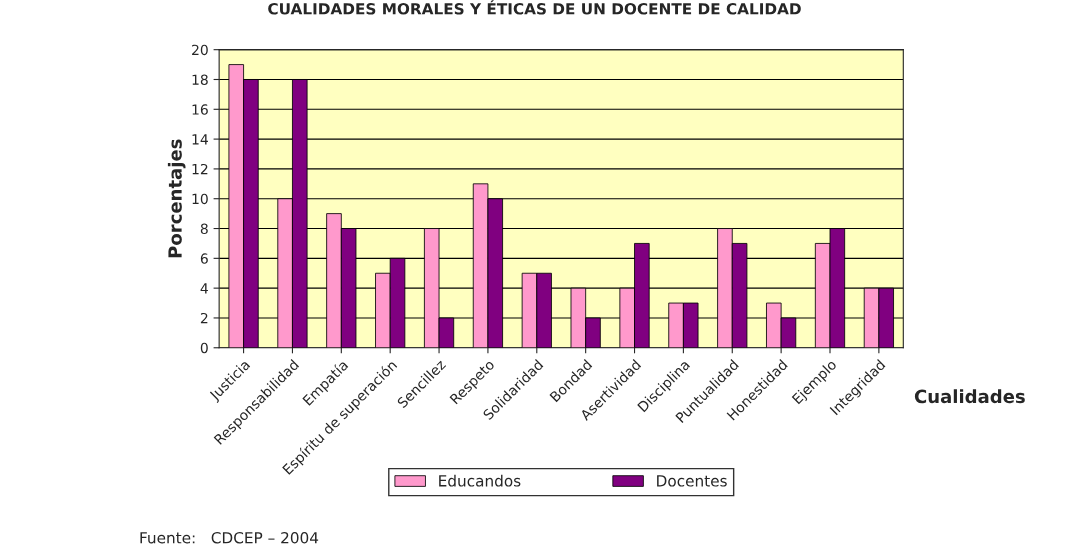  I want to click on y-tick-label: 8, so click(204, 228).